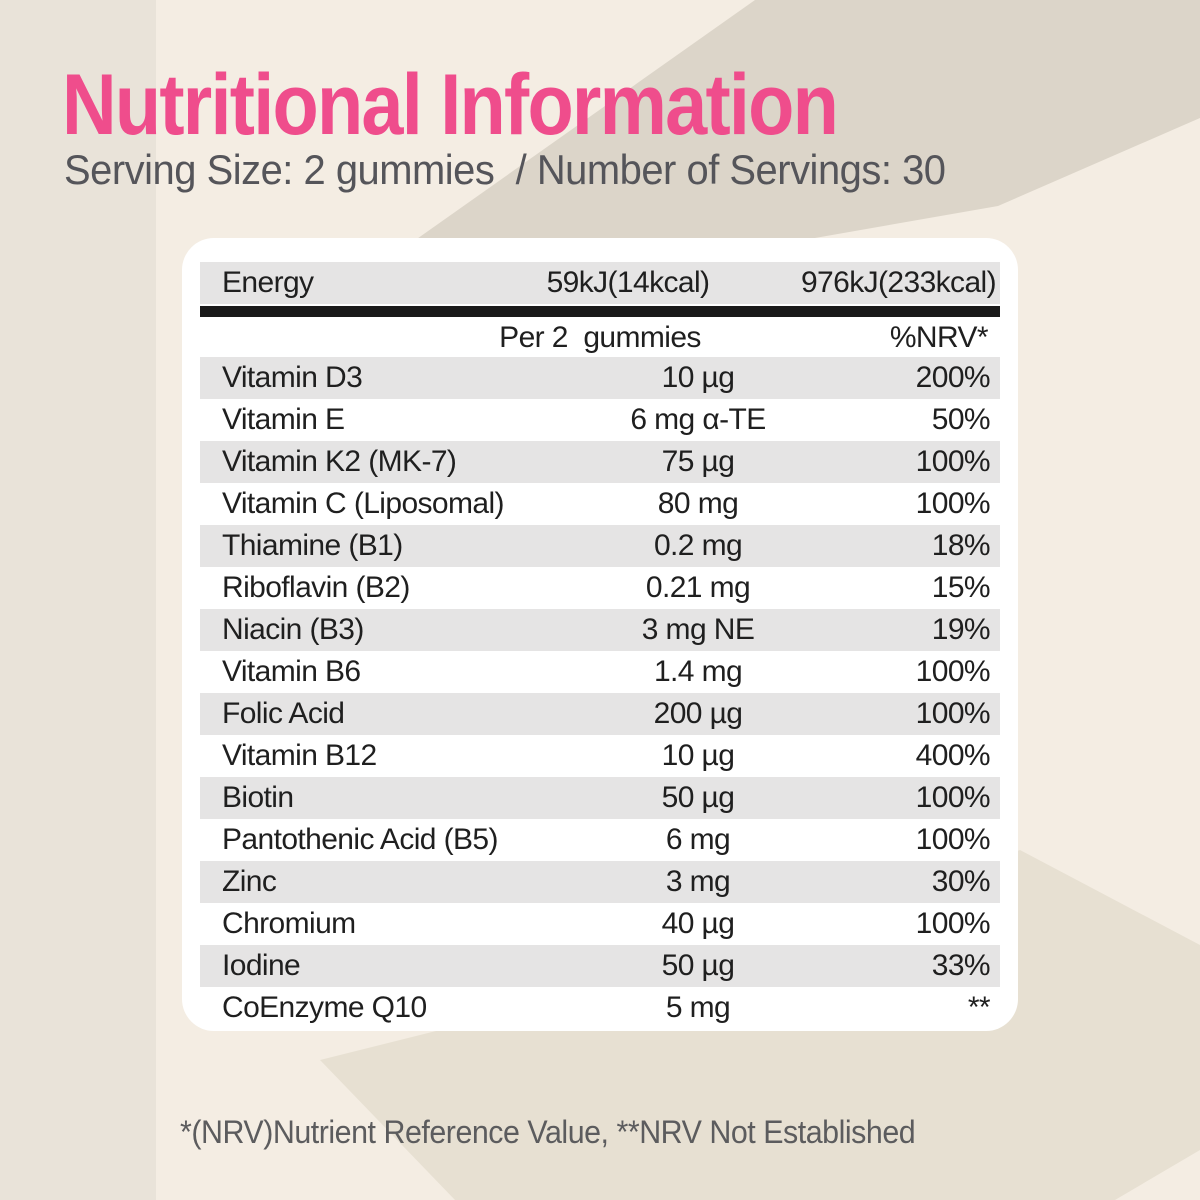 Image resolution: width=1200 pixels, height=1200 pixels. Describe the element at coordinates (600, 756) in the screenshot. I see `nutrient-row: Vitamin B12 10 µg 400%` at that location.